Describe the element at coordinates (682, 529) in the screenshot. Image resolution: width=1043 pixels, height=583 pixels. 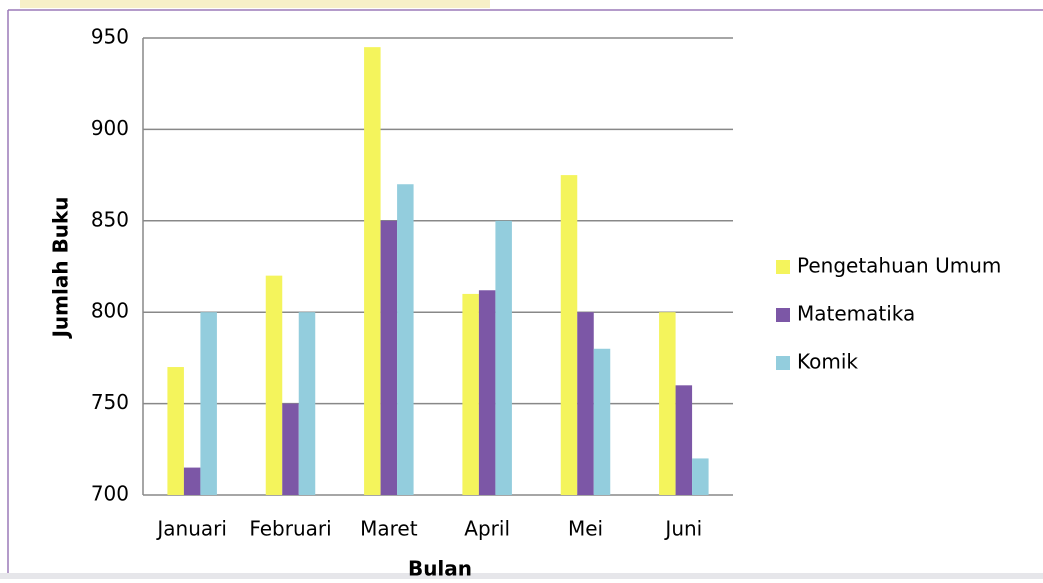
I see `x-tick-label: Juni` at that location.